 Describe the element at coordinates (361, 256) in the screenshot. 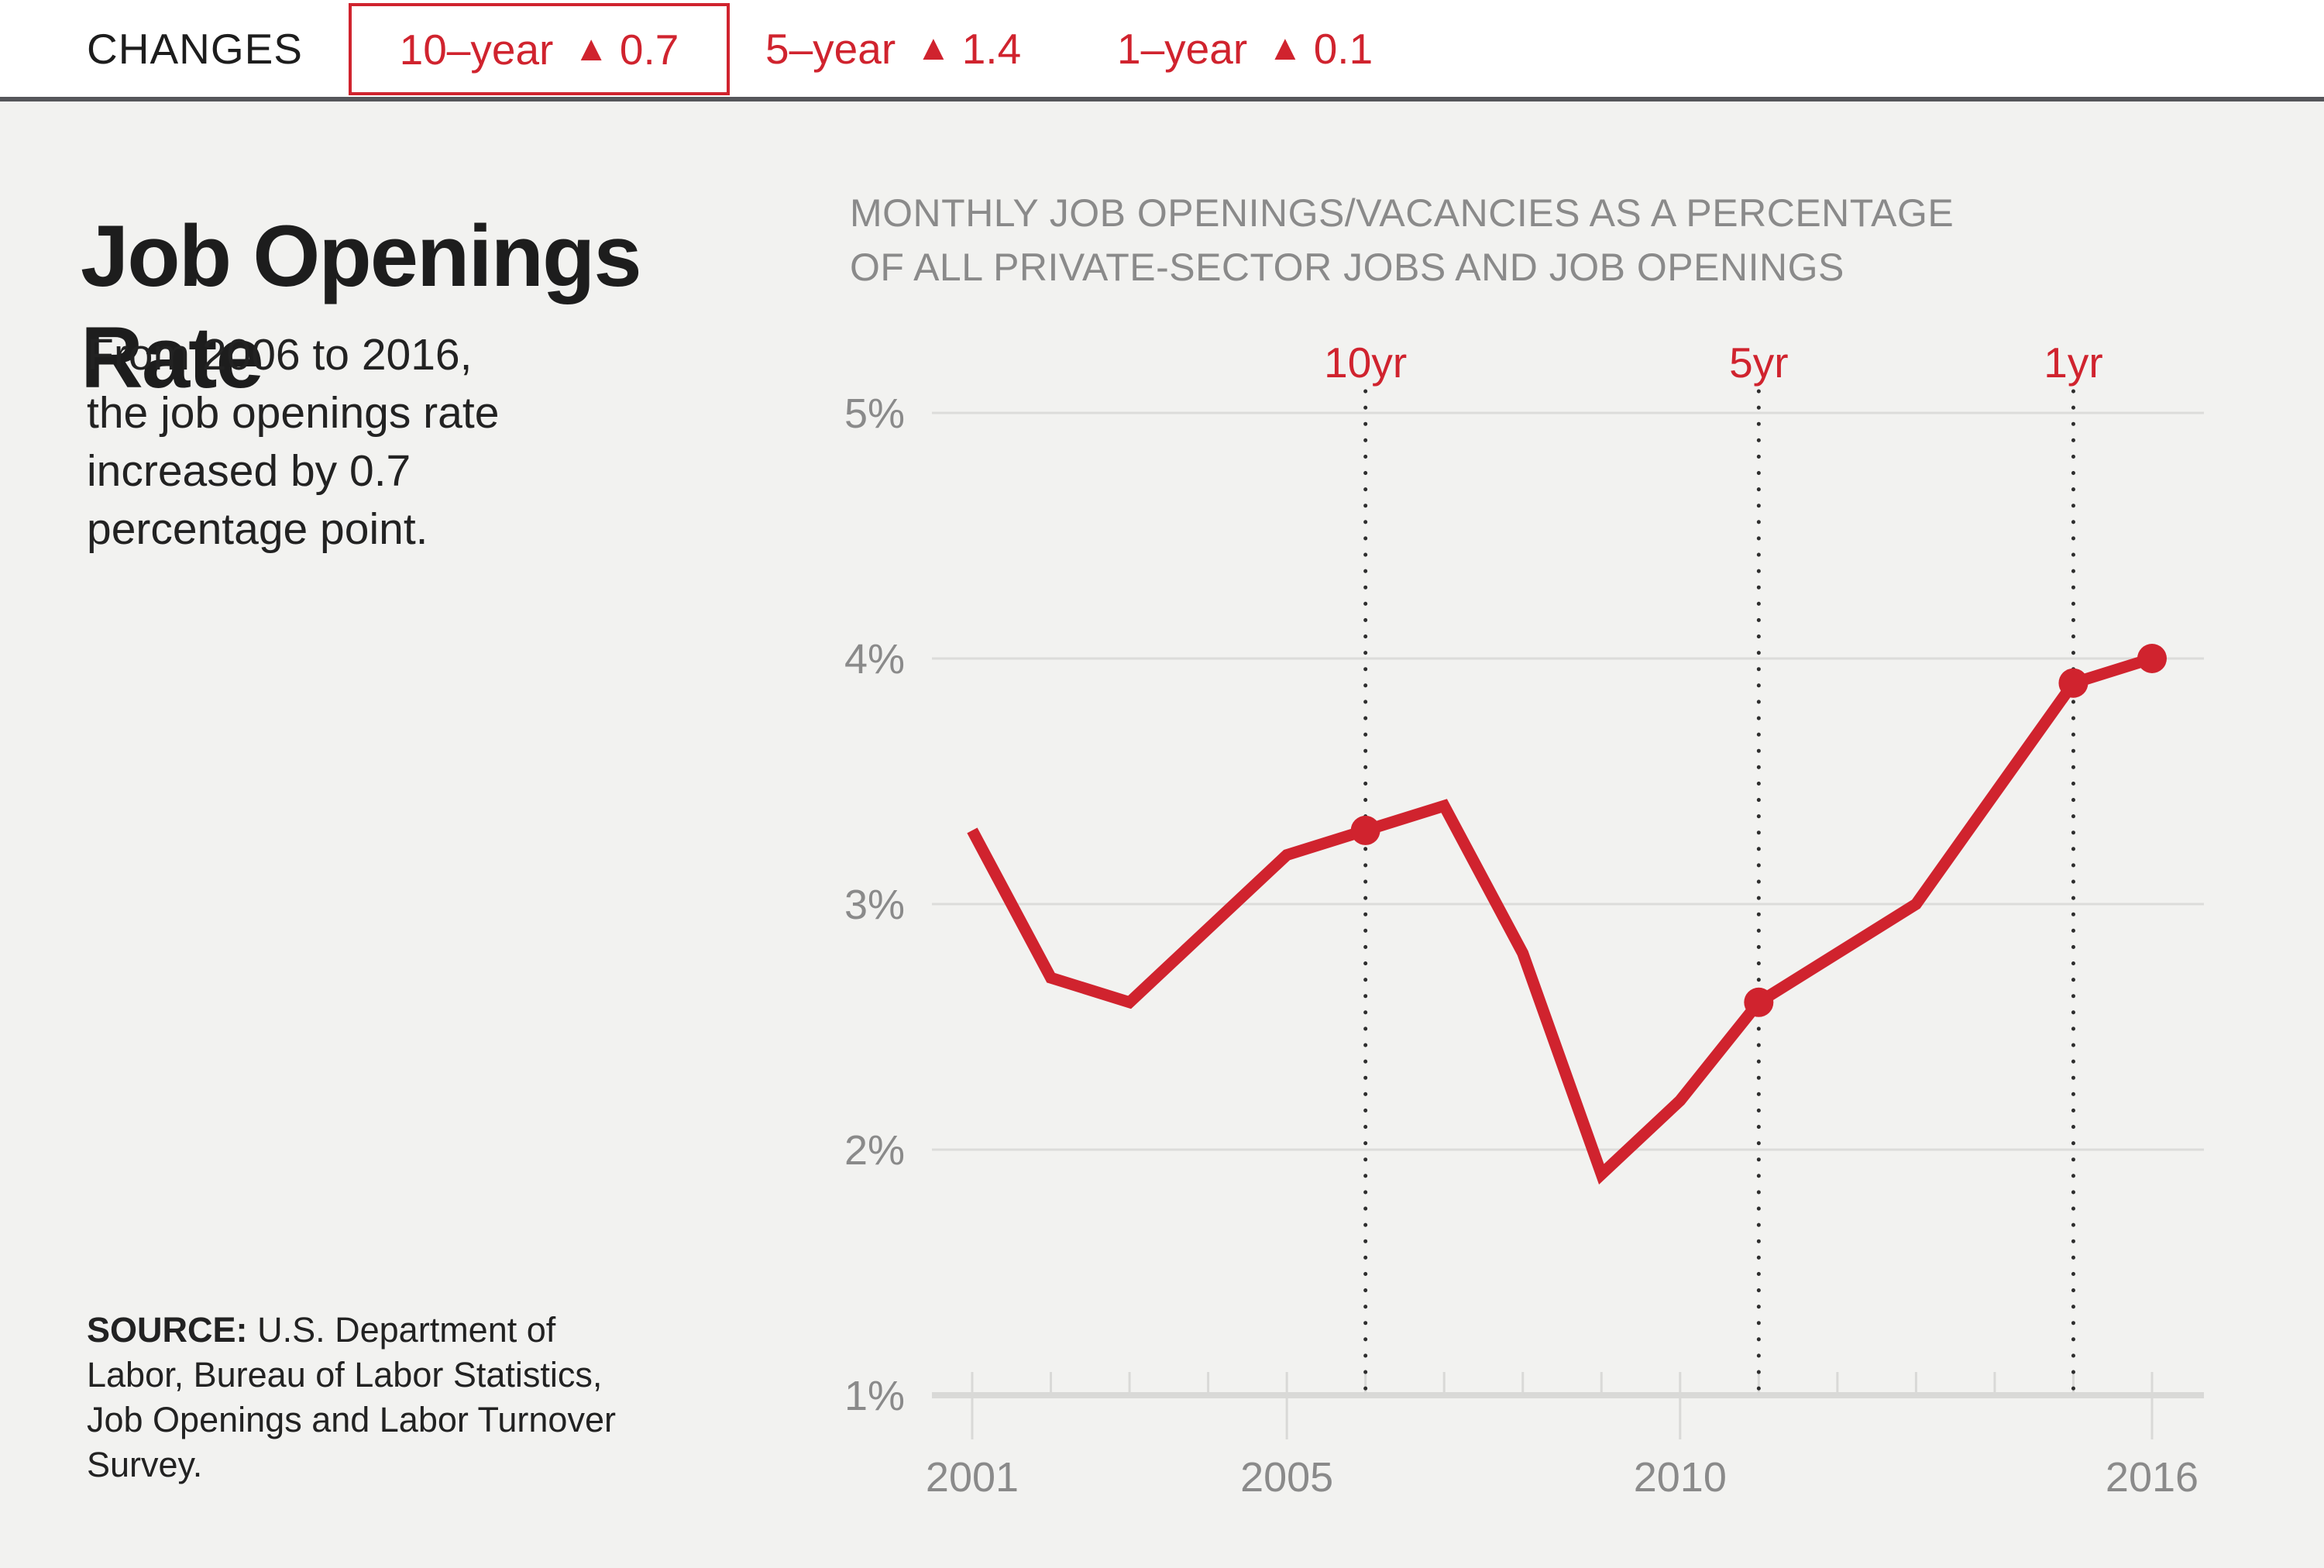

I see `page-title-line: Job Openings` at that location.